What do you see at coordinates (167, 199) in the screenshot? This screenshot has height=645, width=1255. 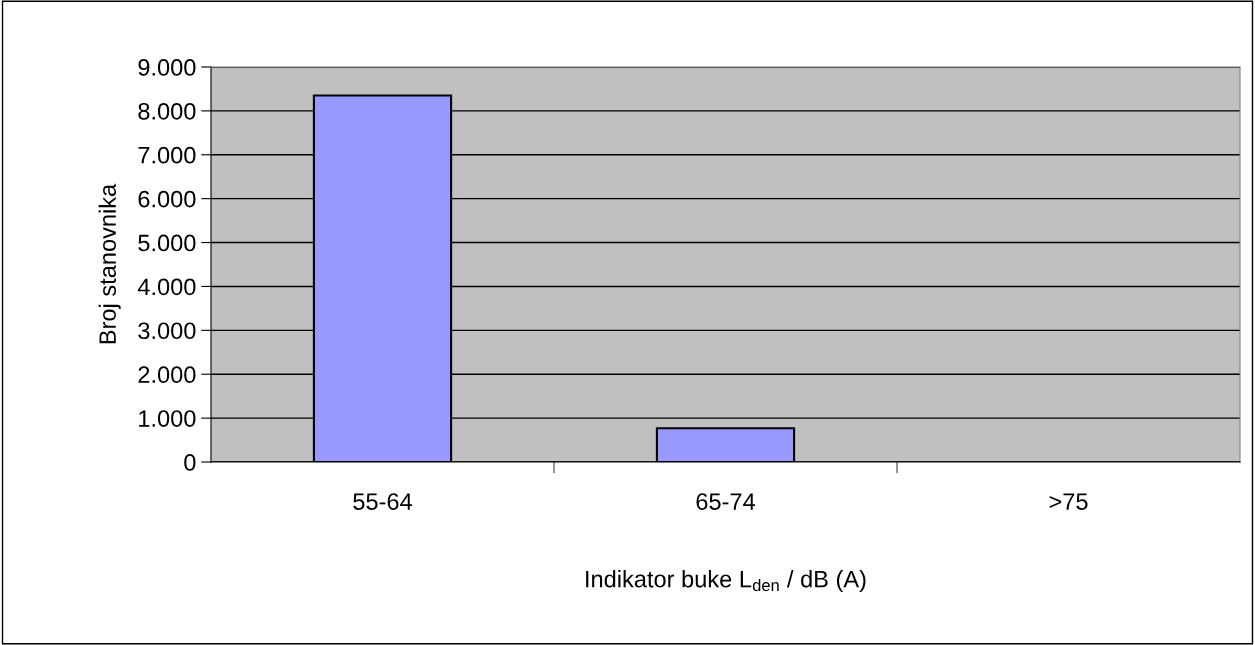 I see `y-tick-label: 6.000` at bounding box center [167, 199].